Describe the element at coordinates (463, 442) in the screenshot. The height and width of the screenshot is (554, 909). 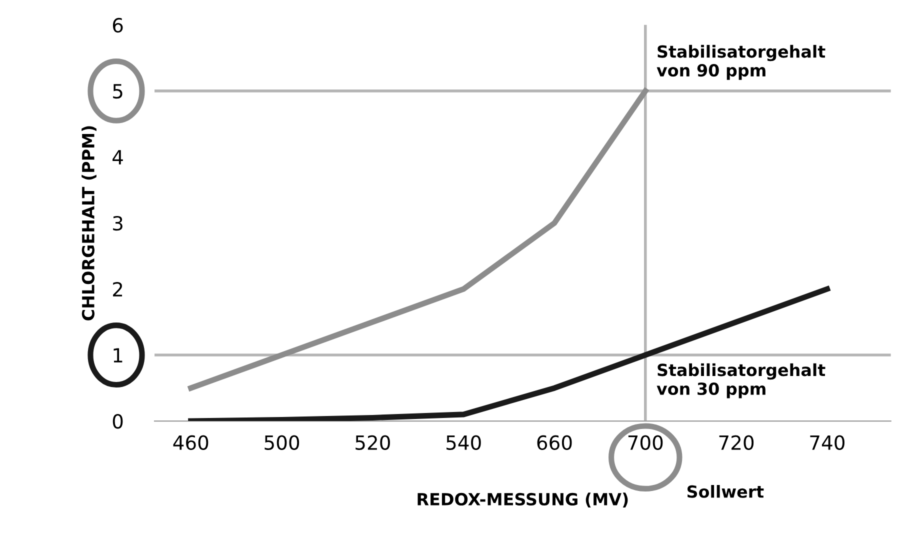
I see `x-tick-label: 540` at that location.